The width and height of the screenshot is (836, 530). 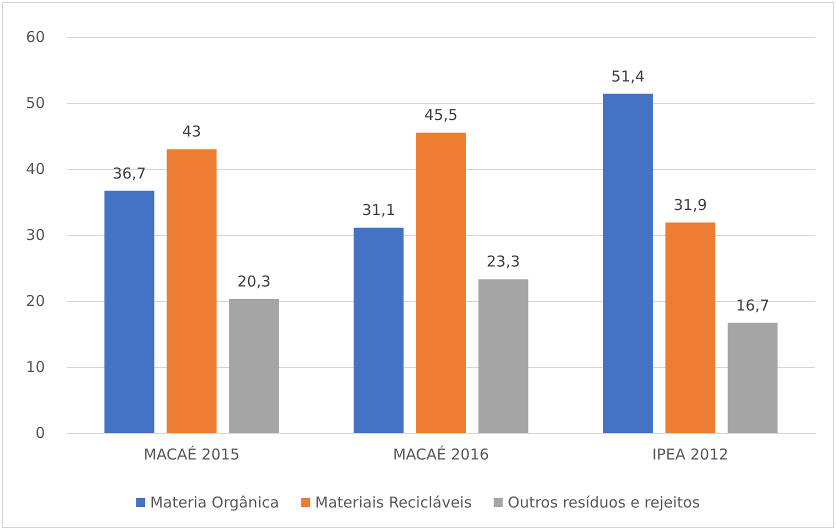 I want to click on data-label: 20,3, so click(x=254, y=281).